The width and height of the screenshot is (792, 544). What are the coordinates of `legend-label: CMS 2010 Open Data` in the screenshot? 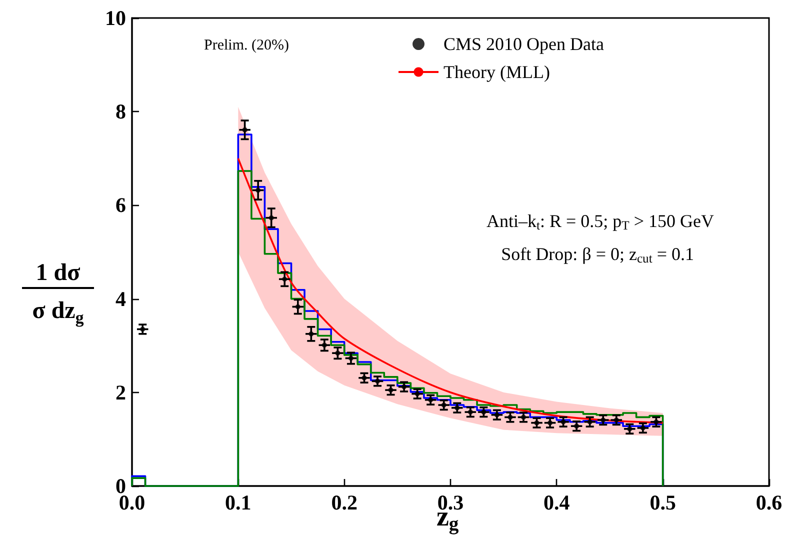 It's located at (524, 44).